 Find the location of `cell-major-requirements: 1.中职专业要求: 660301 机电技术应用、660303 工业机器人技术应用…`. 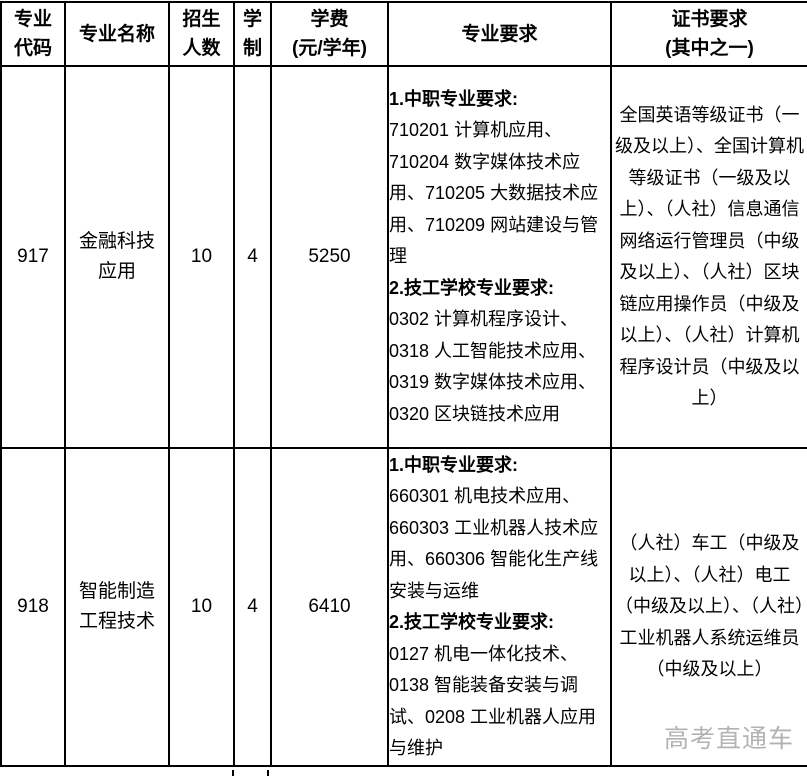

cell-major-requirements: 1.中职专业要求: 660301 机电技术应用、660303 工业机器人技术应用… is located at coordinates (499, 607).